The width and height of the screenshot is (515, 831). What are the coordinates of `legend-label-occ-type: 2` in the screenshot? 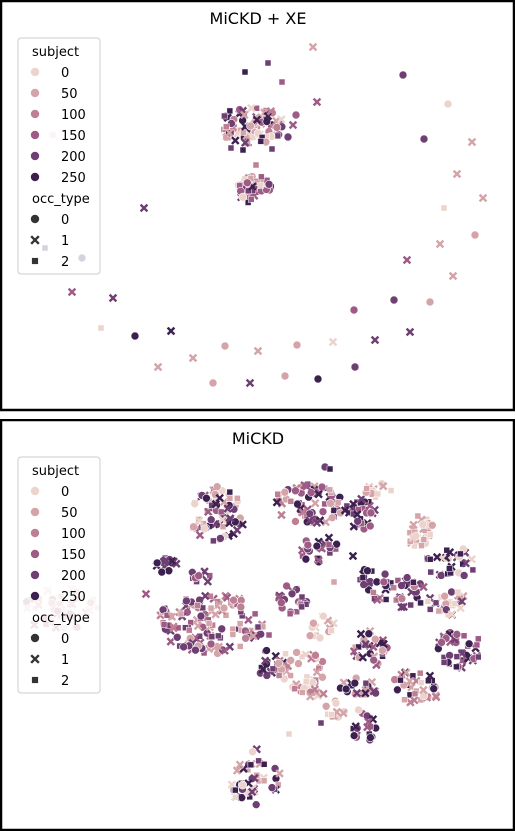 It's located at (65, 262).